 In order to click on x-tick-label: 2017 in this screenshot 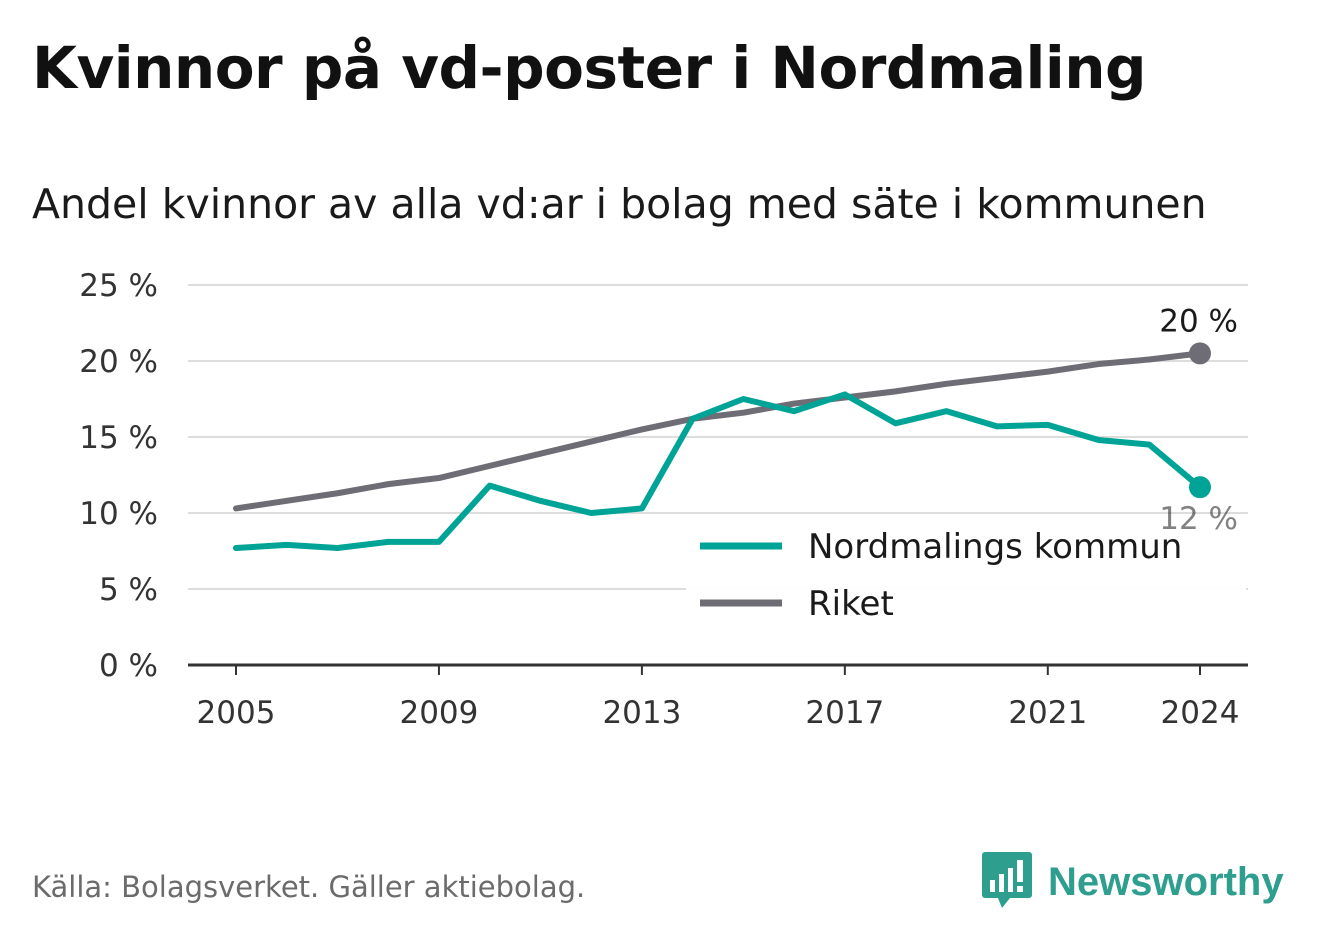, I will do `click(844, 713)`.